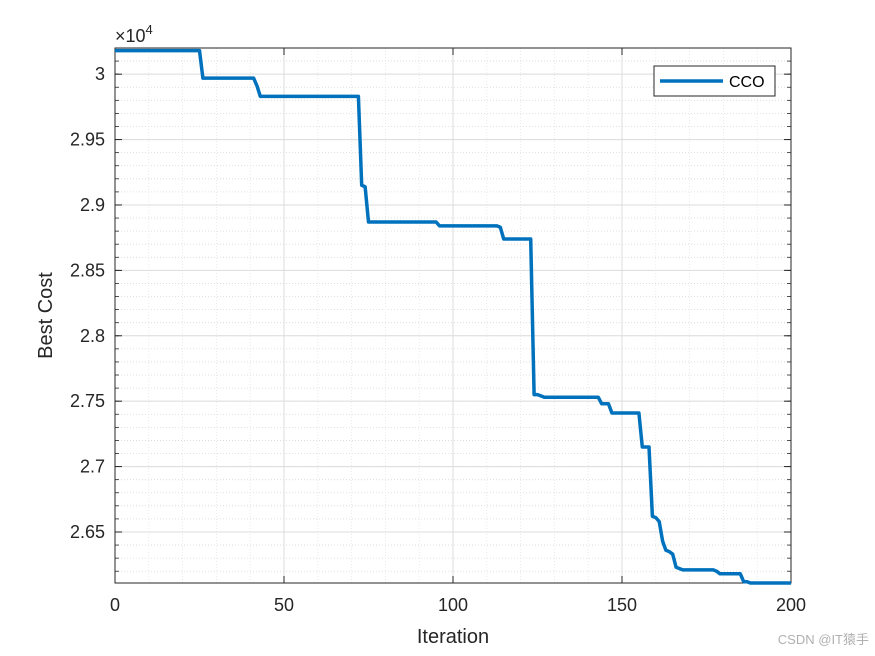 Image resolution: width=875 pixels, height=656 pixels. Describe the element at coordinates (46, 315) in the screenshot. I see `y-axis-label: Best Cost` at that location.